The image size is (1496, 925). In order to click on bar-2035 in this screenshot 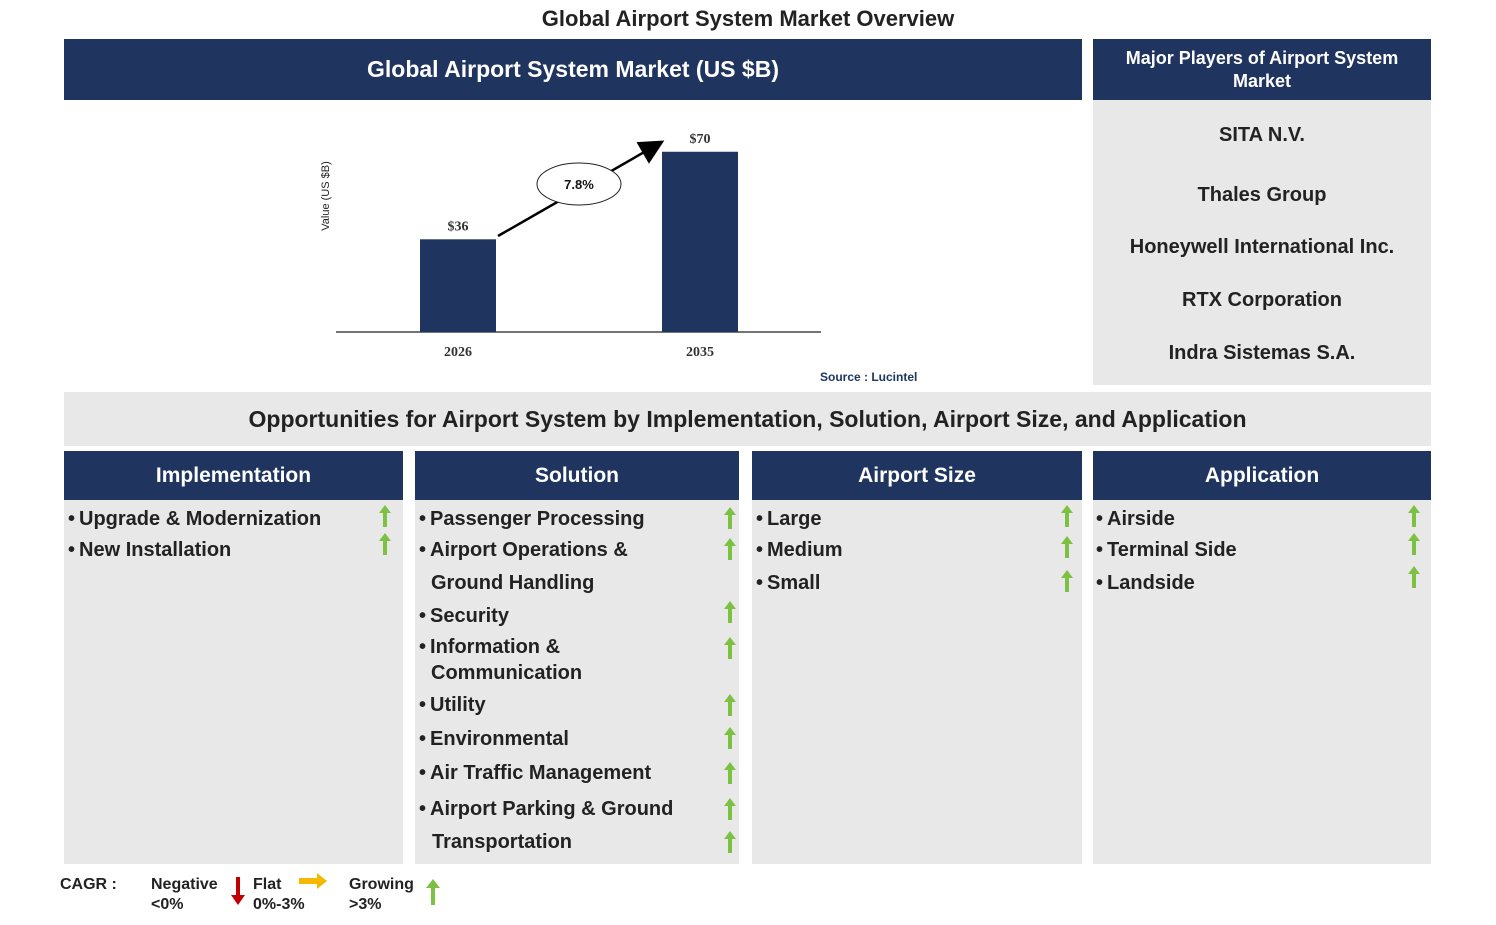, I will do `click(700, 241)`.